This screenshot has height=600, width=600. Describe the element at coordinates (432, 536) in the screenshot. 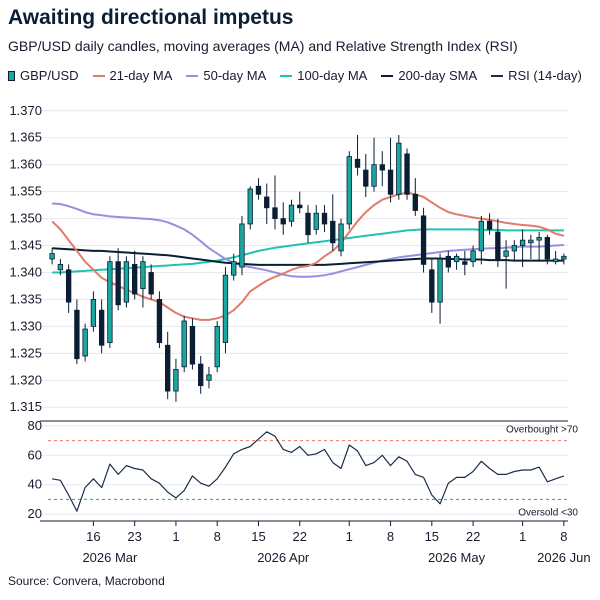

I see `x-tick-label: 15` at that location.